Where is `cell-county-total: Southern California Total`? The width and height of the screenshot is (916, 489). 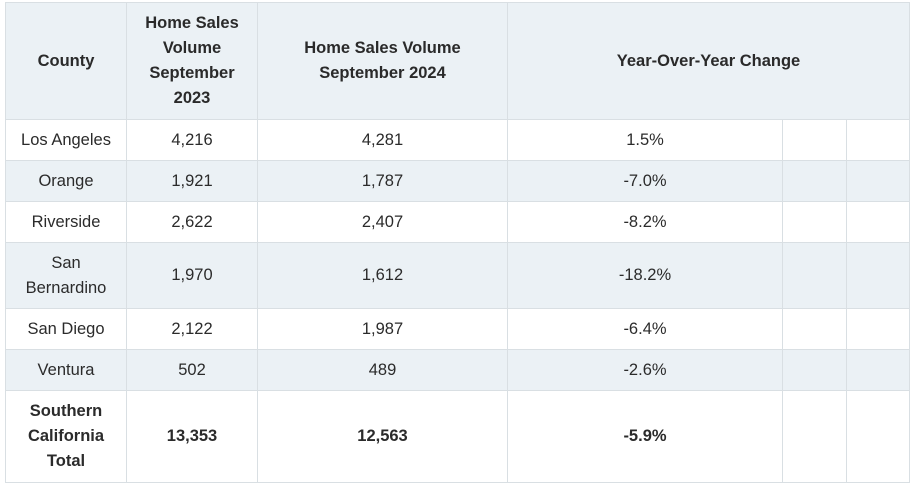 cell-county-total: Southern California Total is located at coordinates (66, 436).